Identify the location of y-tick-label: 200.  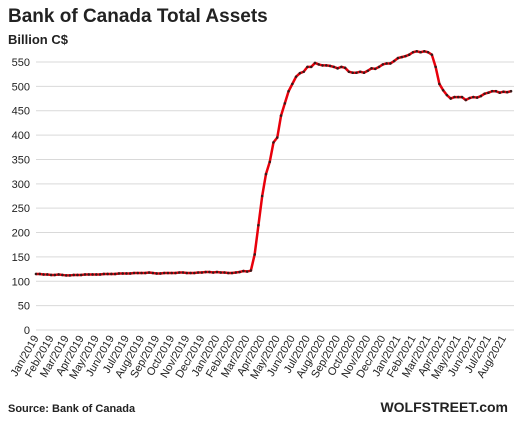
(21, 234).